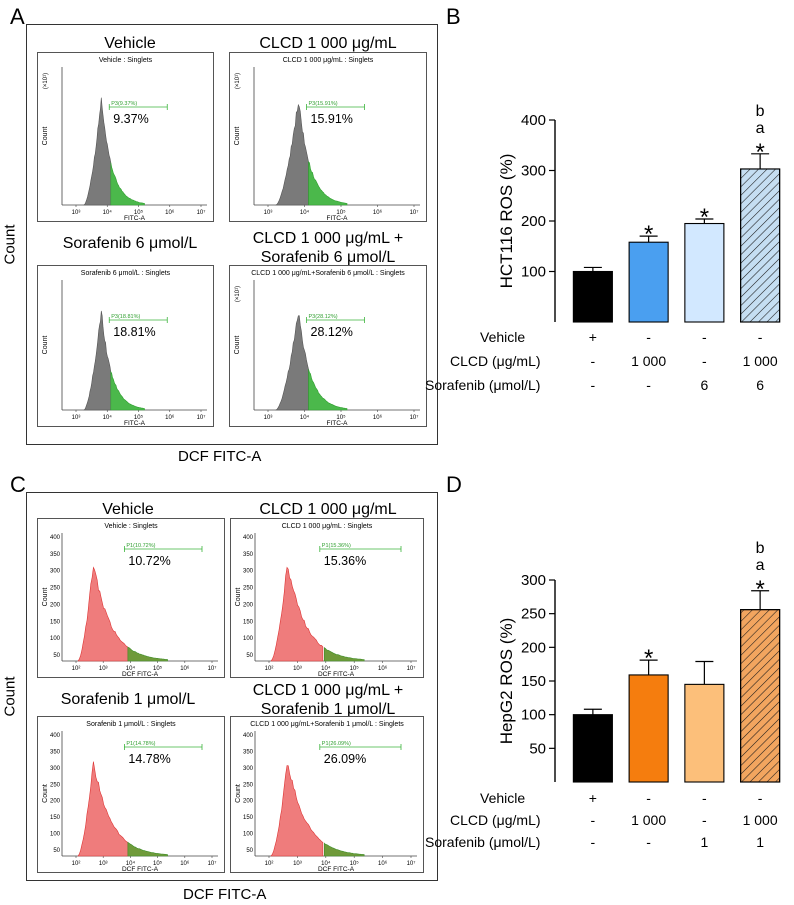 Image resolution: width=794 pixels, height=905 pixels. Describe the element at coordinates (248, 572) in the screenshot. I see `histogram-y-tick-label: 300` at that location.